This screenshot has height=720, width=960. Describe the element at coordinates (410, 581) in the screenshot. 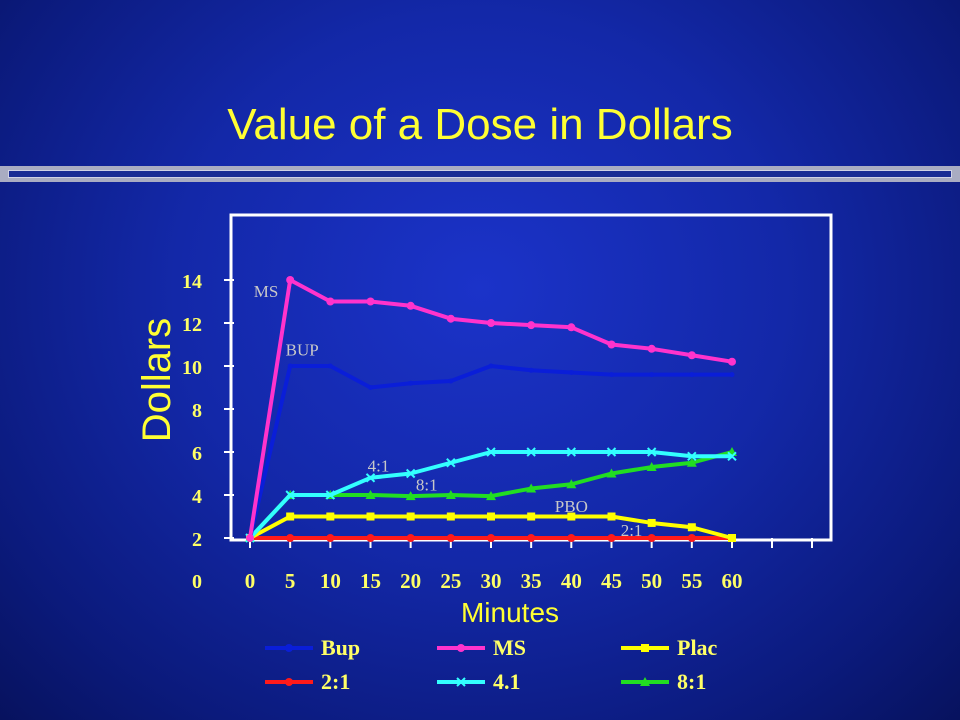

I see `x-tick-label: 20` at that location.